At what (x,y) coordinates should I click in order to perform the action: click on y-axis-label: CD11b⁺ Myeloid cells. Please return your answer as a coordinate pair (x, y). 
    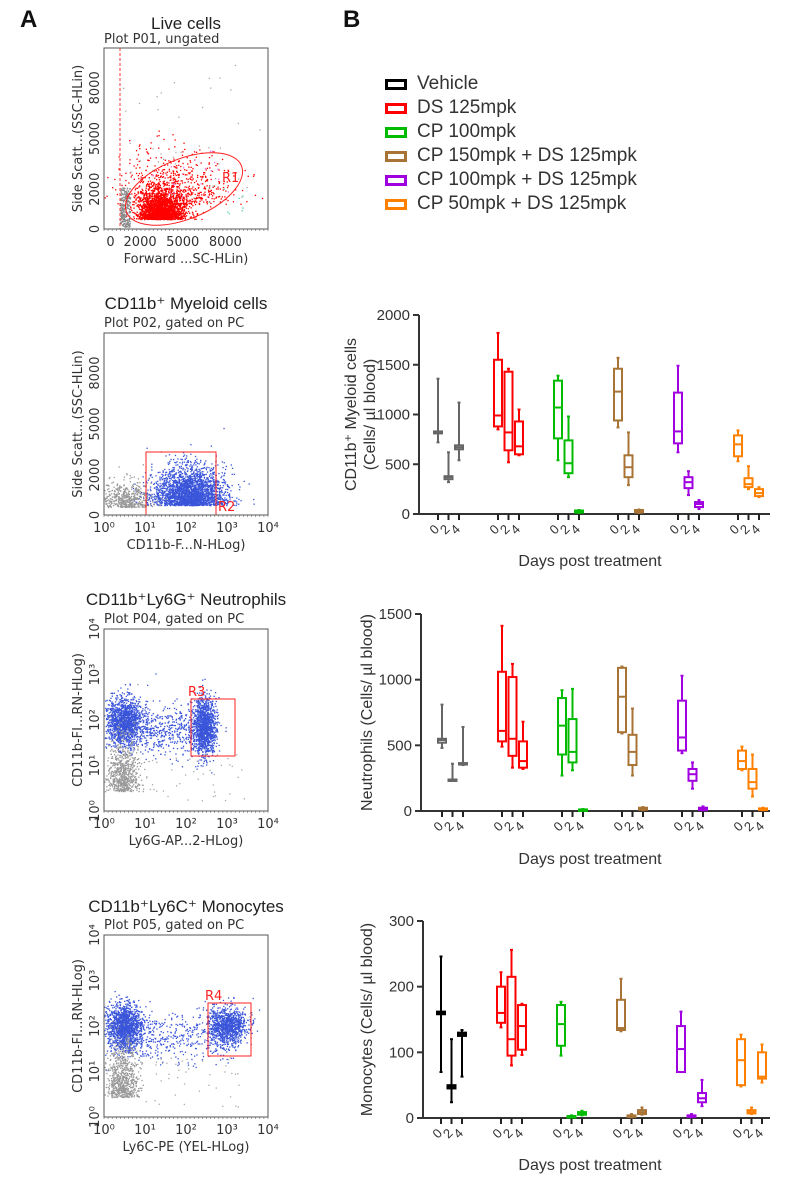
    Looking at the image, I should click on (351, 414).